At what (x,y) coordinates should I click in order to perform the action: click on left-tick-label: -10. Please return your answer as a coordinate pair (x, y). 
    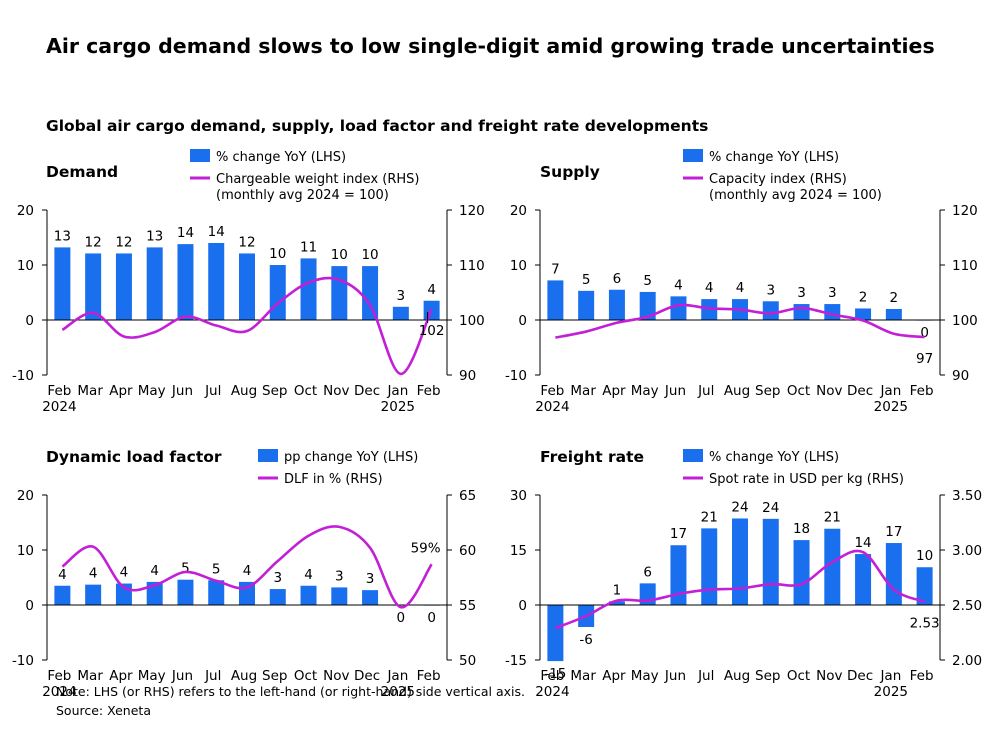
    Looking at the image, I should click on (23, 661).